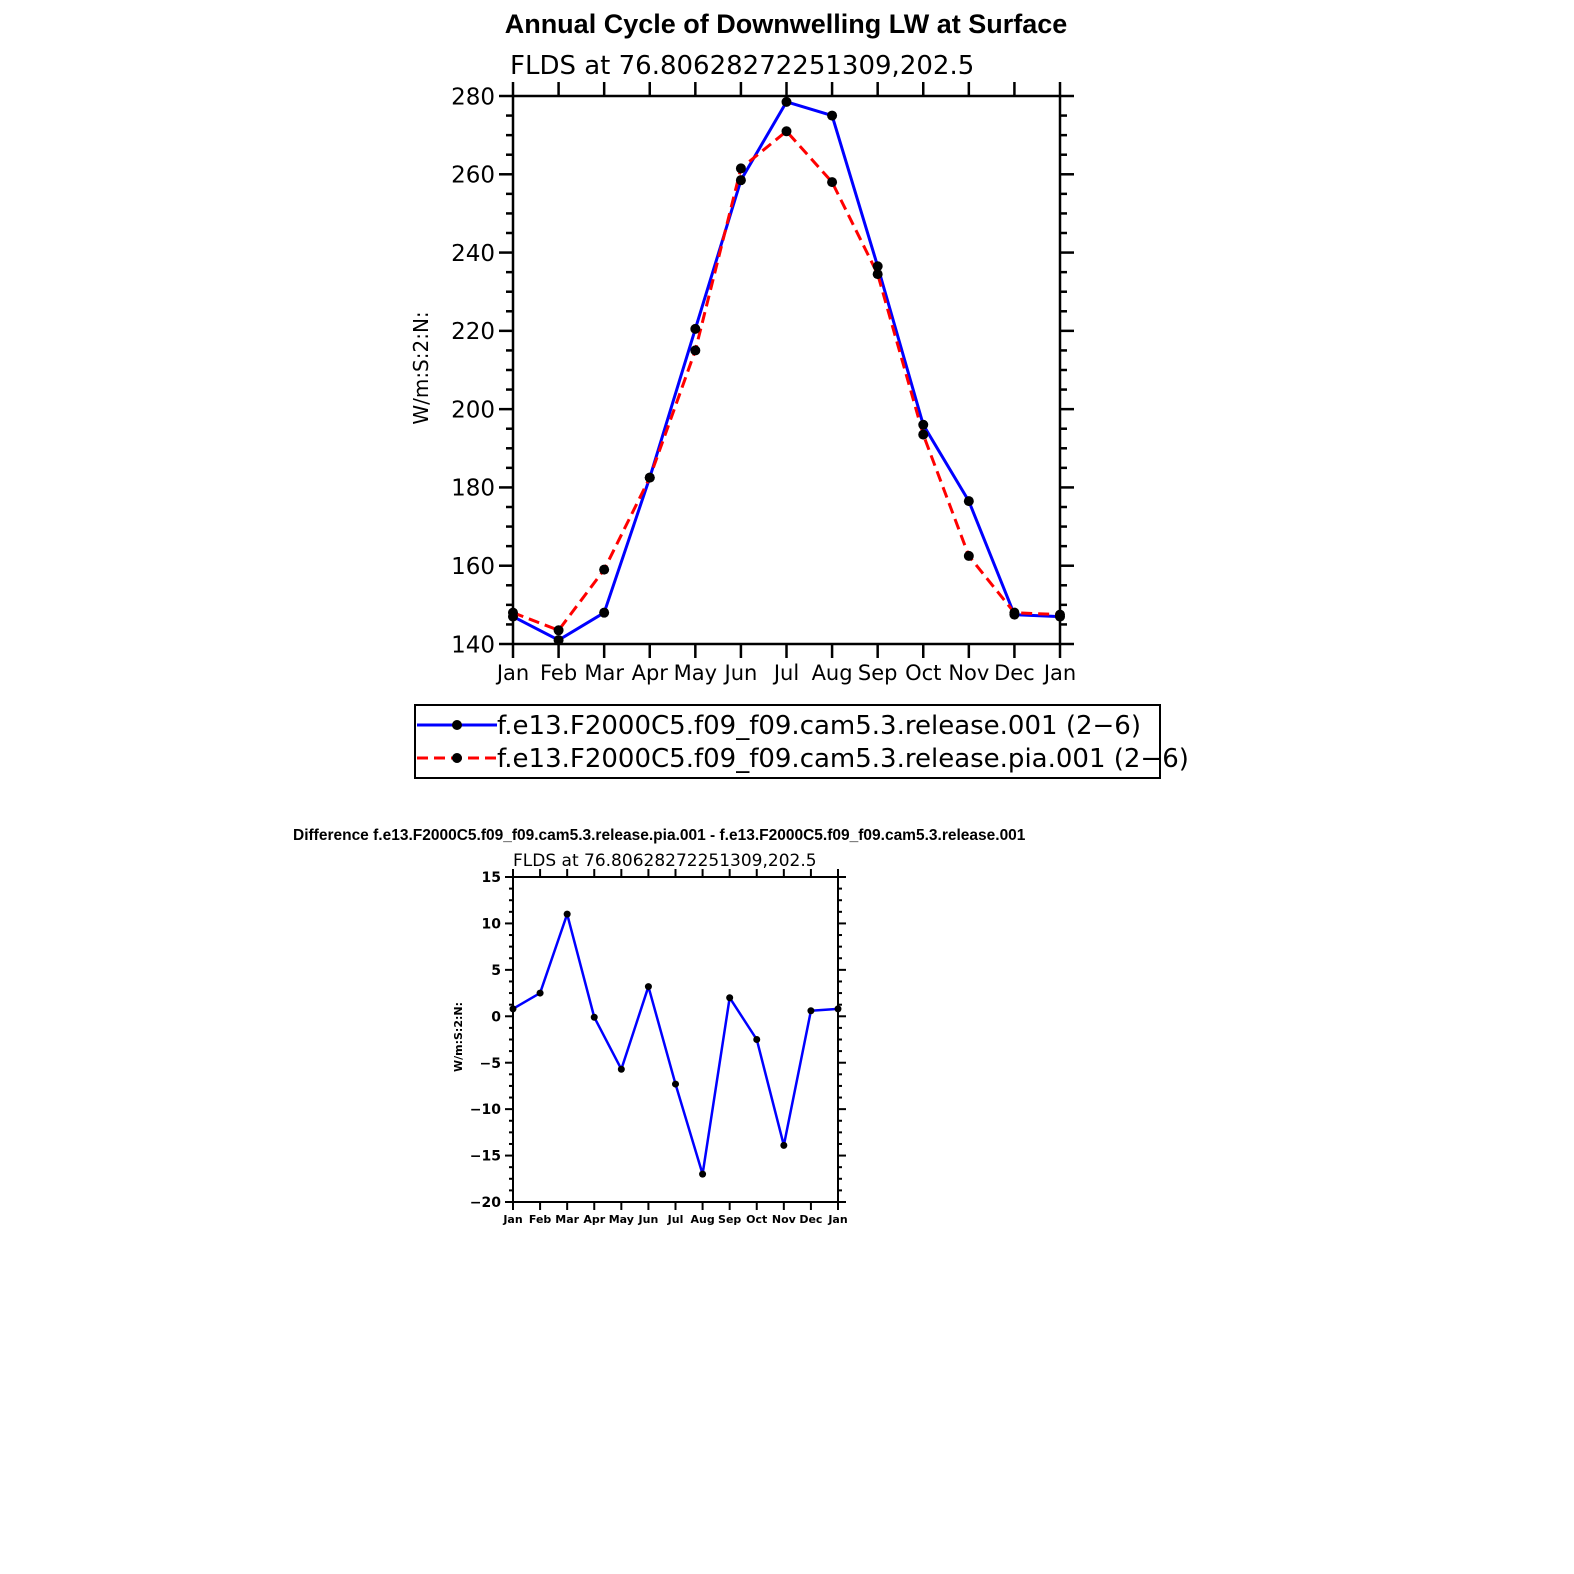  I want to click on difference-data-series, so click(675, 1044).